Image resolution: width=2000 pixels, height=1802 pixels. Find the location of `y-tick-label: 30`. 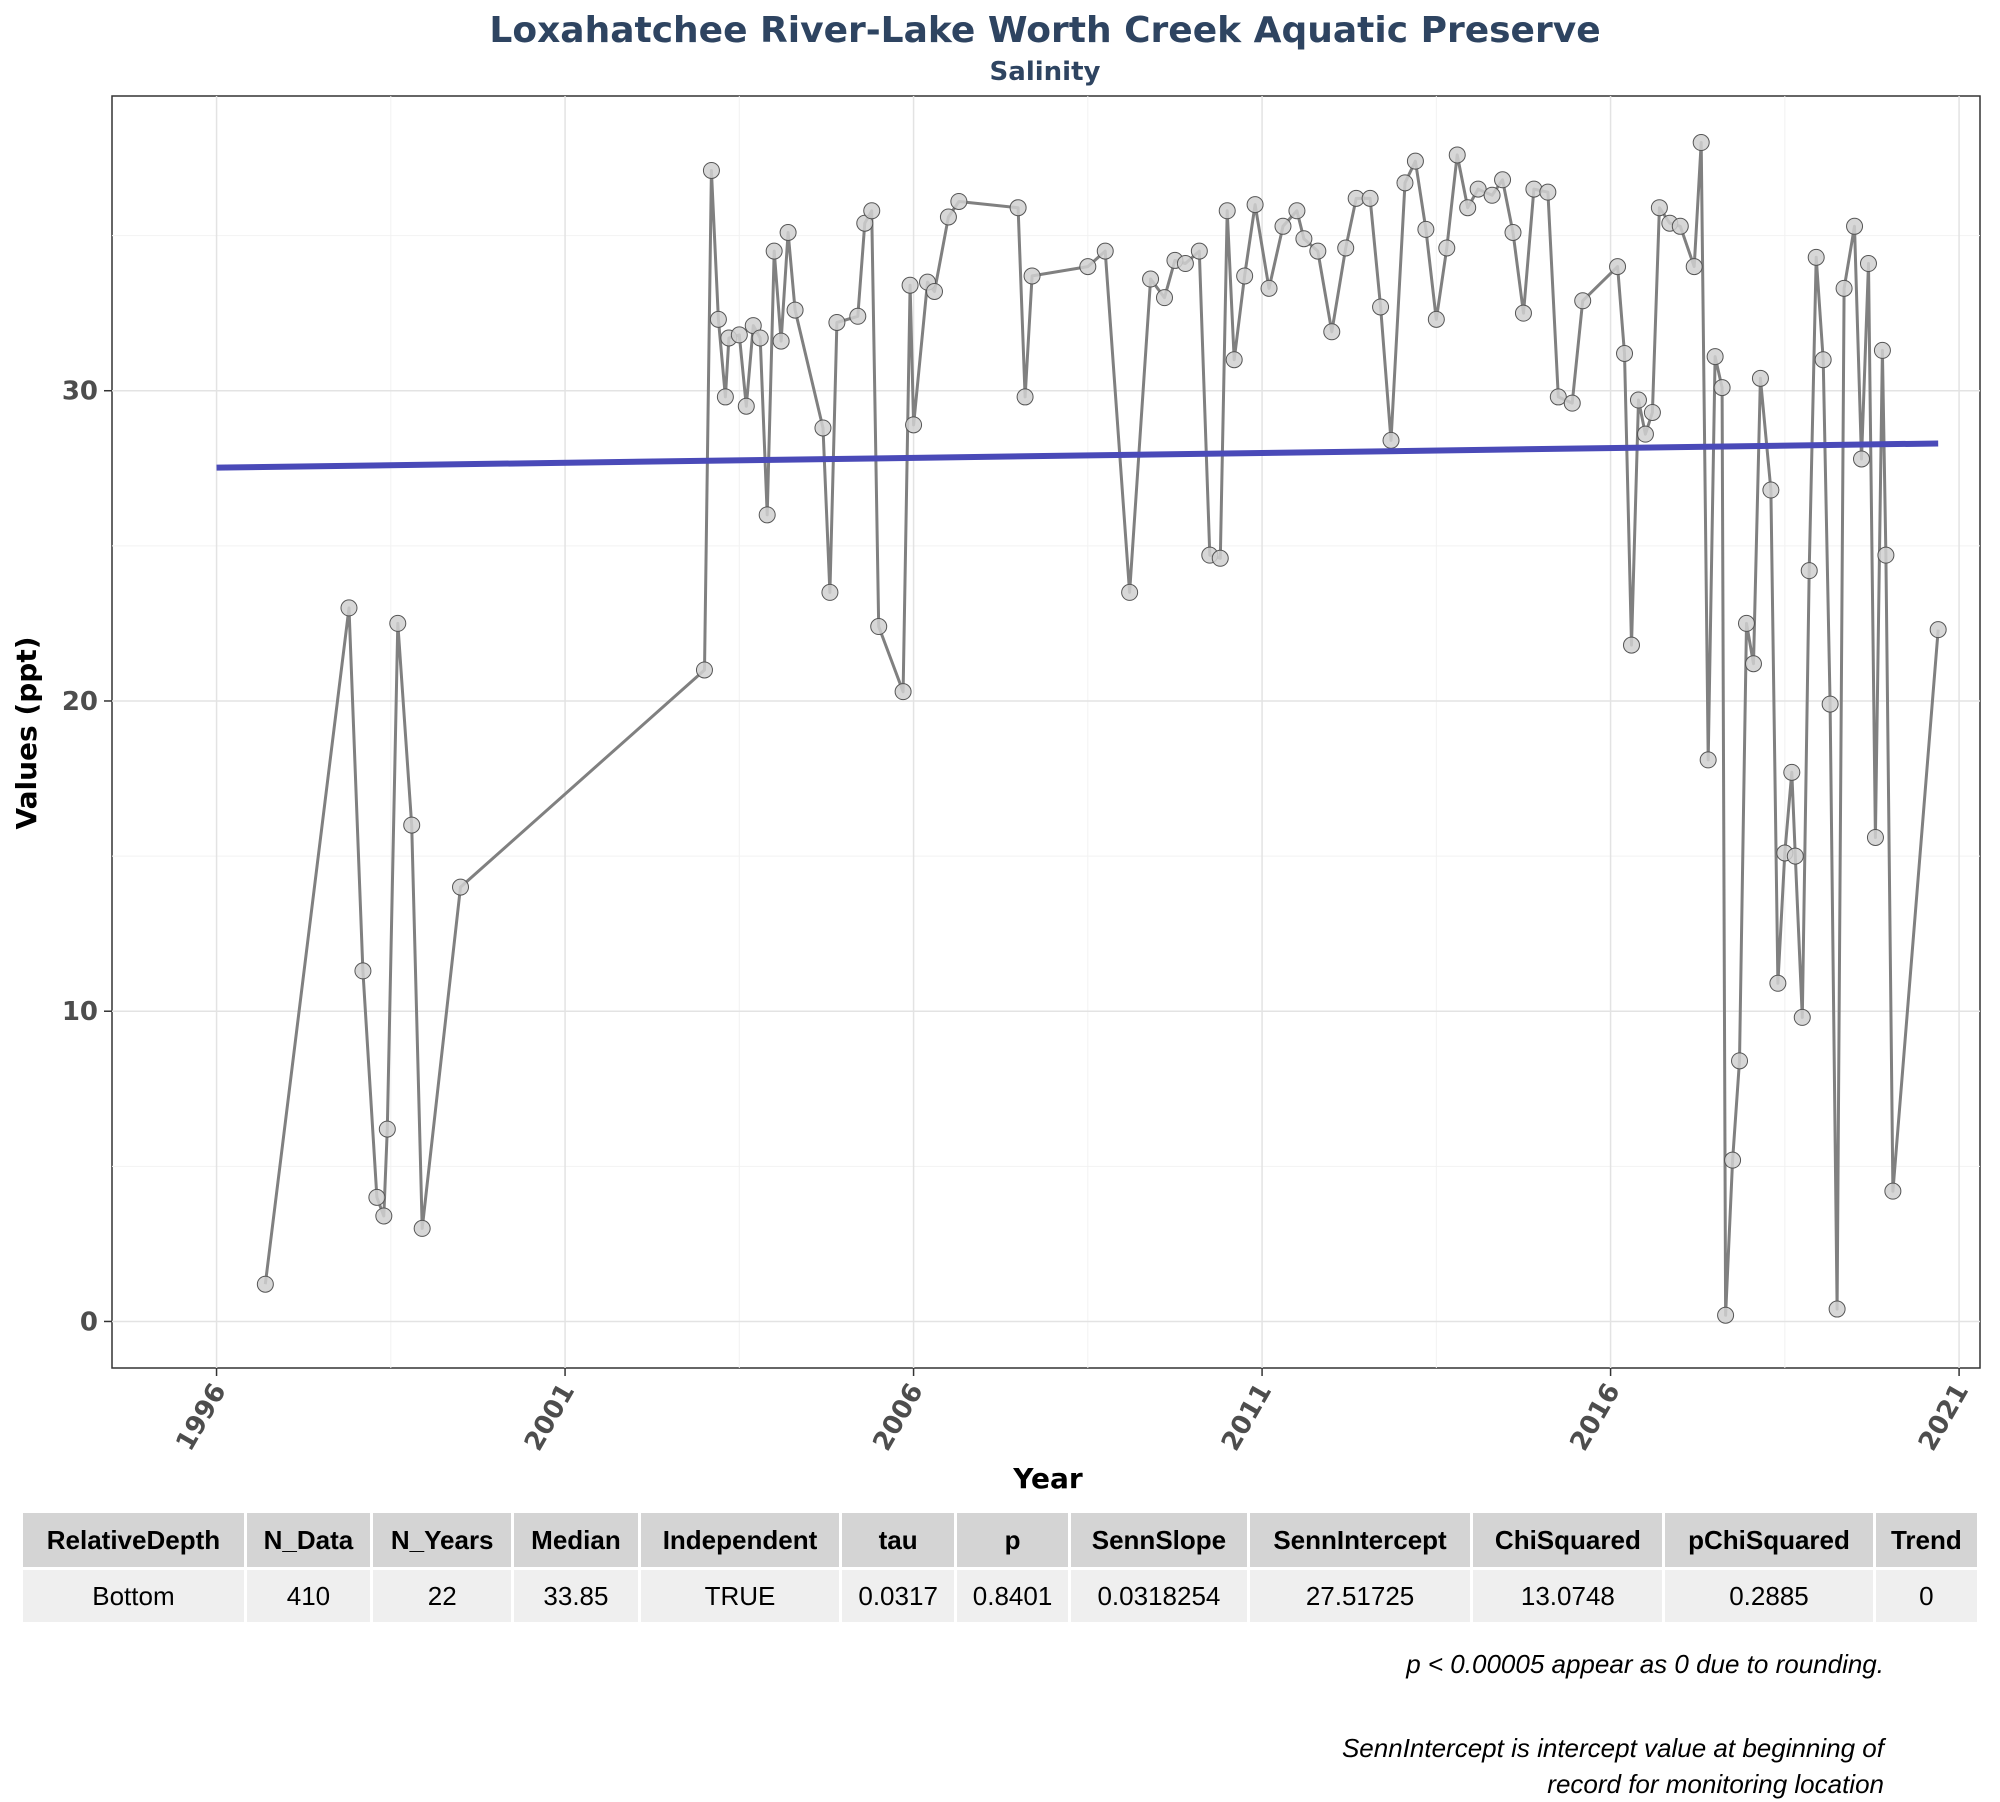

y-tick-label: 30 is located at coordinates (80, 392).